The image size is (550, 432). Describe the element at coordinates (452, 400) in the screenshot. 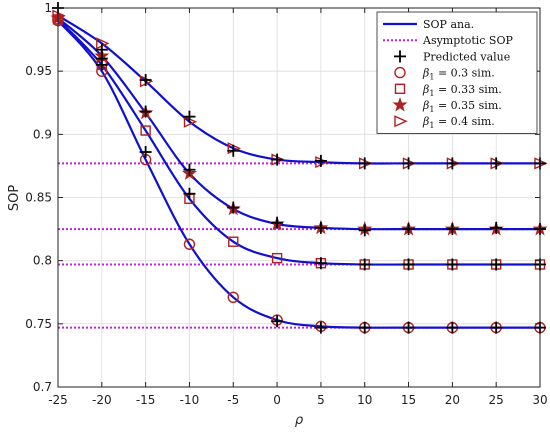

I see `x-tick-label: 20` at that location.